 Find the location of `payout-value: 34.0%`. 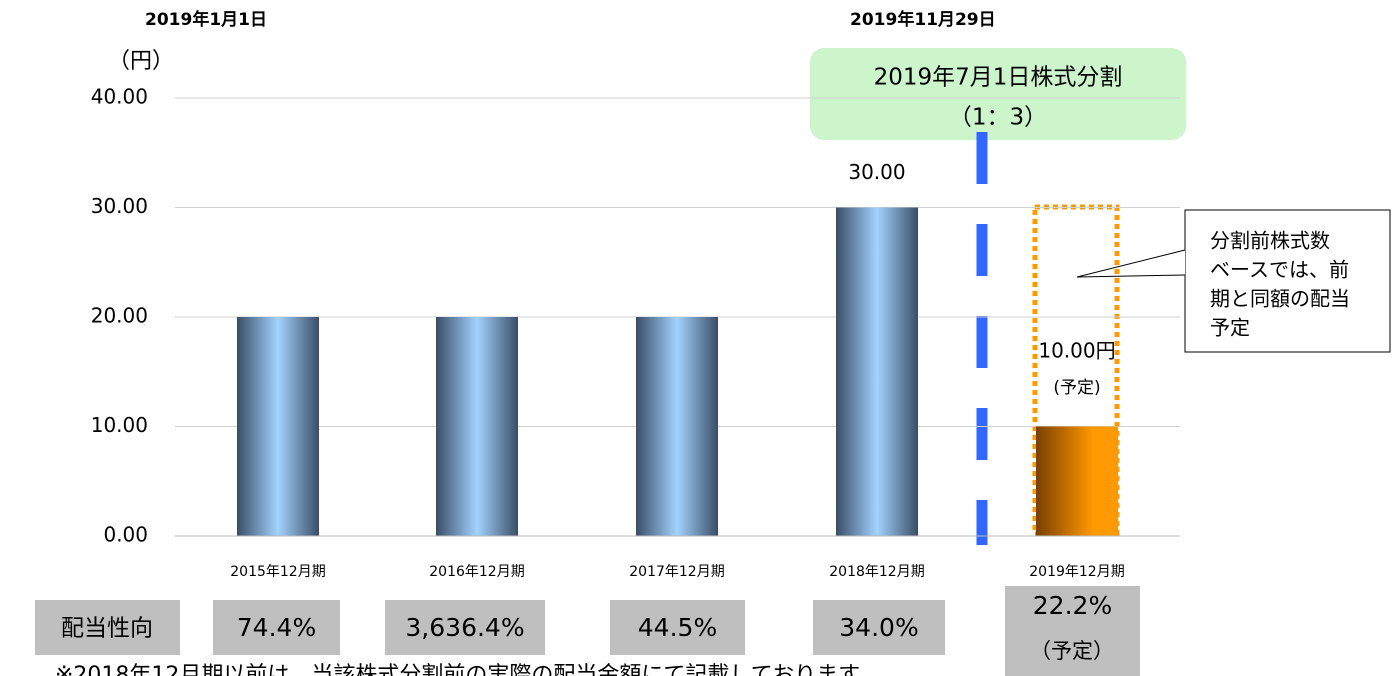

payout-value: 34.0% is located at coordinates (878, 627).